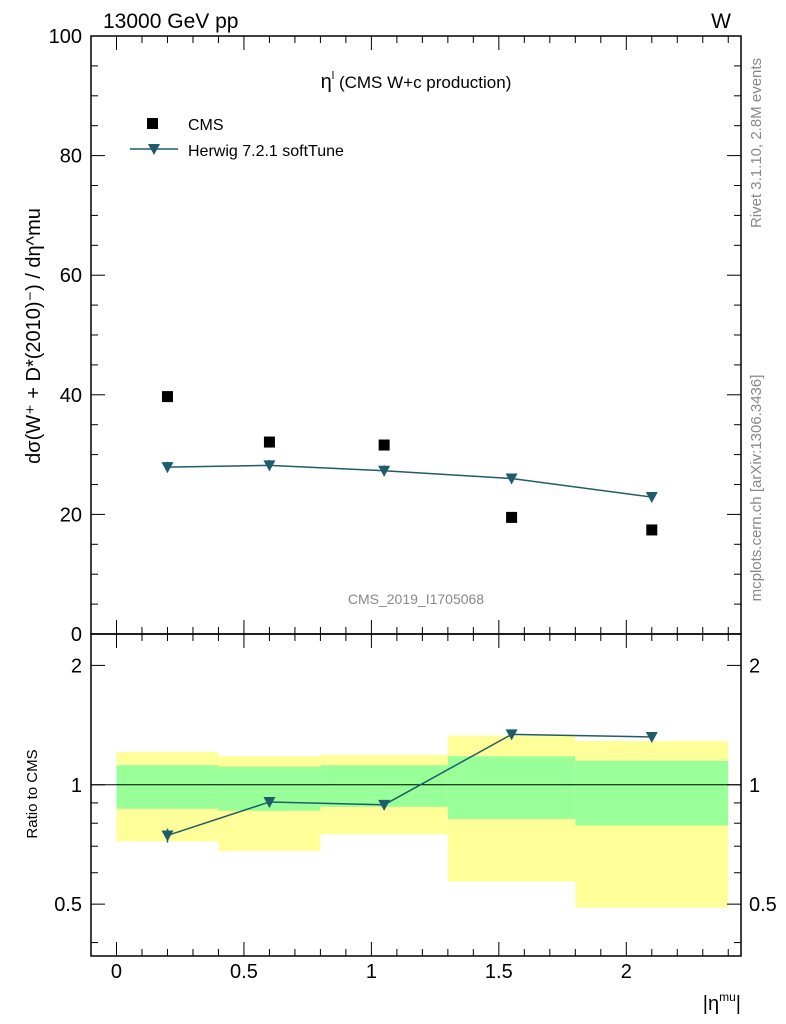  Describe the element at coordinates (711, 1004) in the screenshot. I see `x-label-sym: |η` at that location.